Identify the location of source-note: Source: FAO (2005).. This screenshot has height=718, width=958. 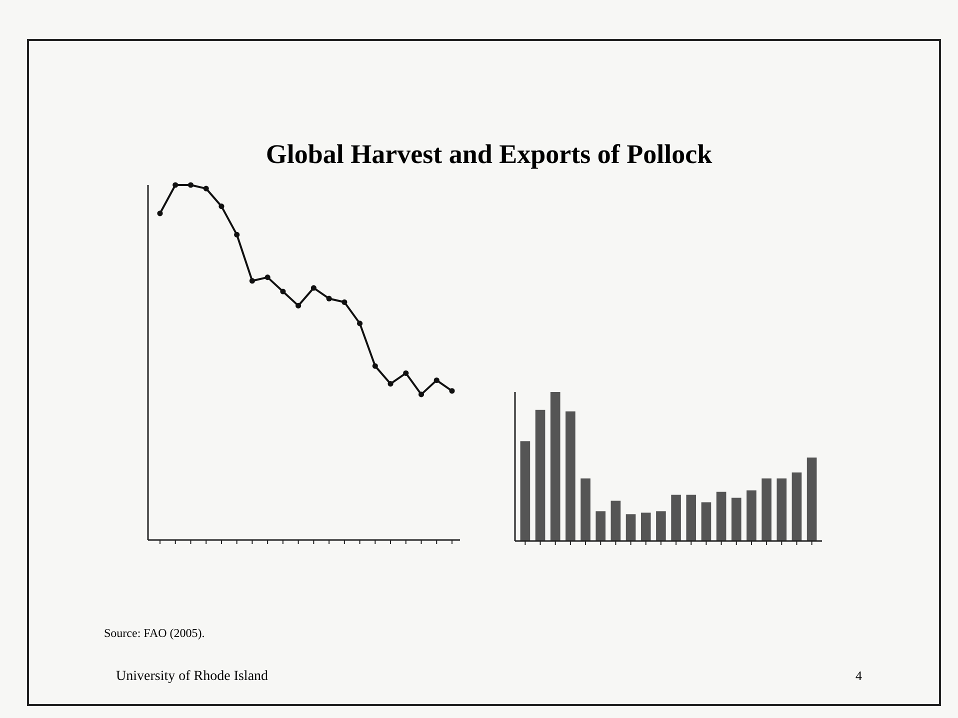
(154, 633).